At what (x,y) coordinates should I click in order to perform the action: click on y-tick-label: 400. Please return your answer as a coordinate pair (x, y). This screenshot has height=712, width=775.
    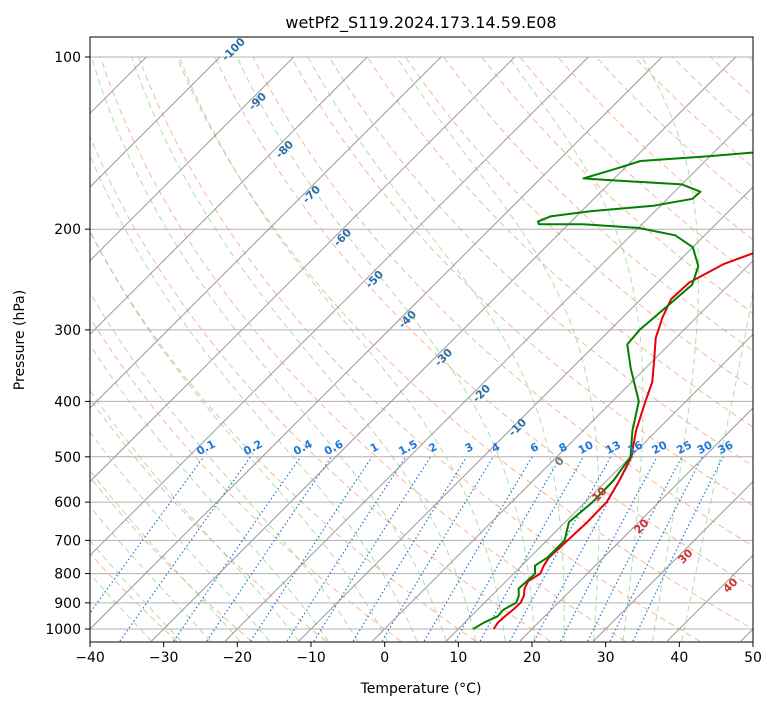
    Looking at the image, I should click on (67, 402).